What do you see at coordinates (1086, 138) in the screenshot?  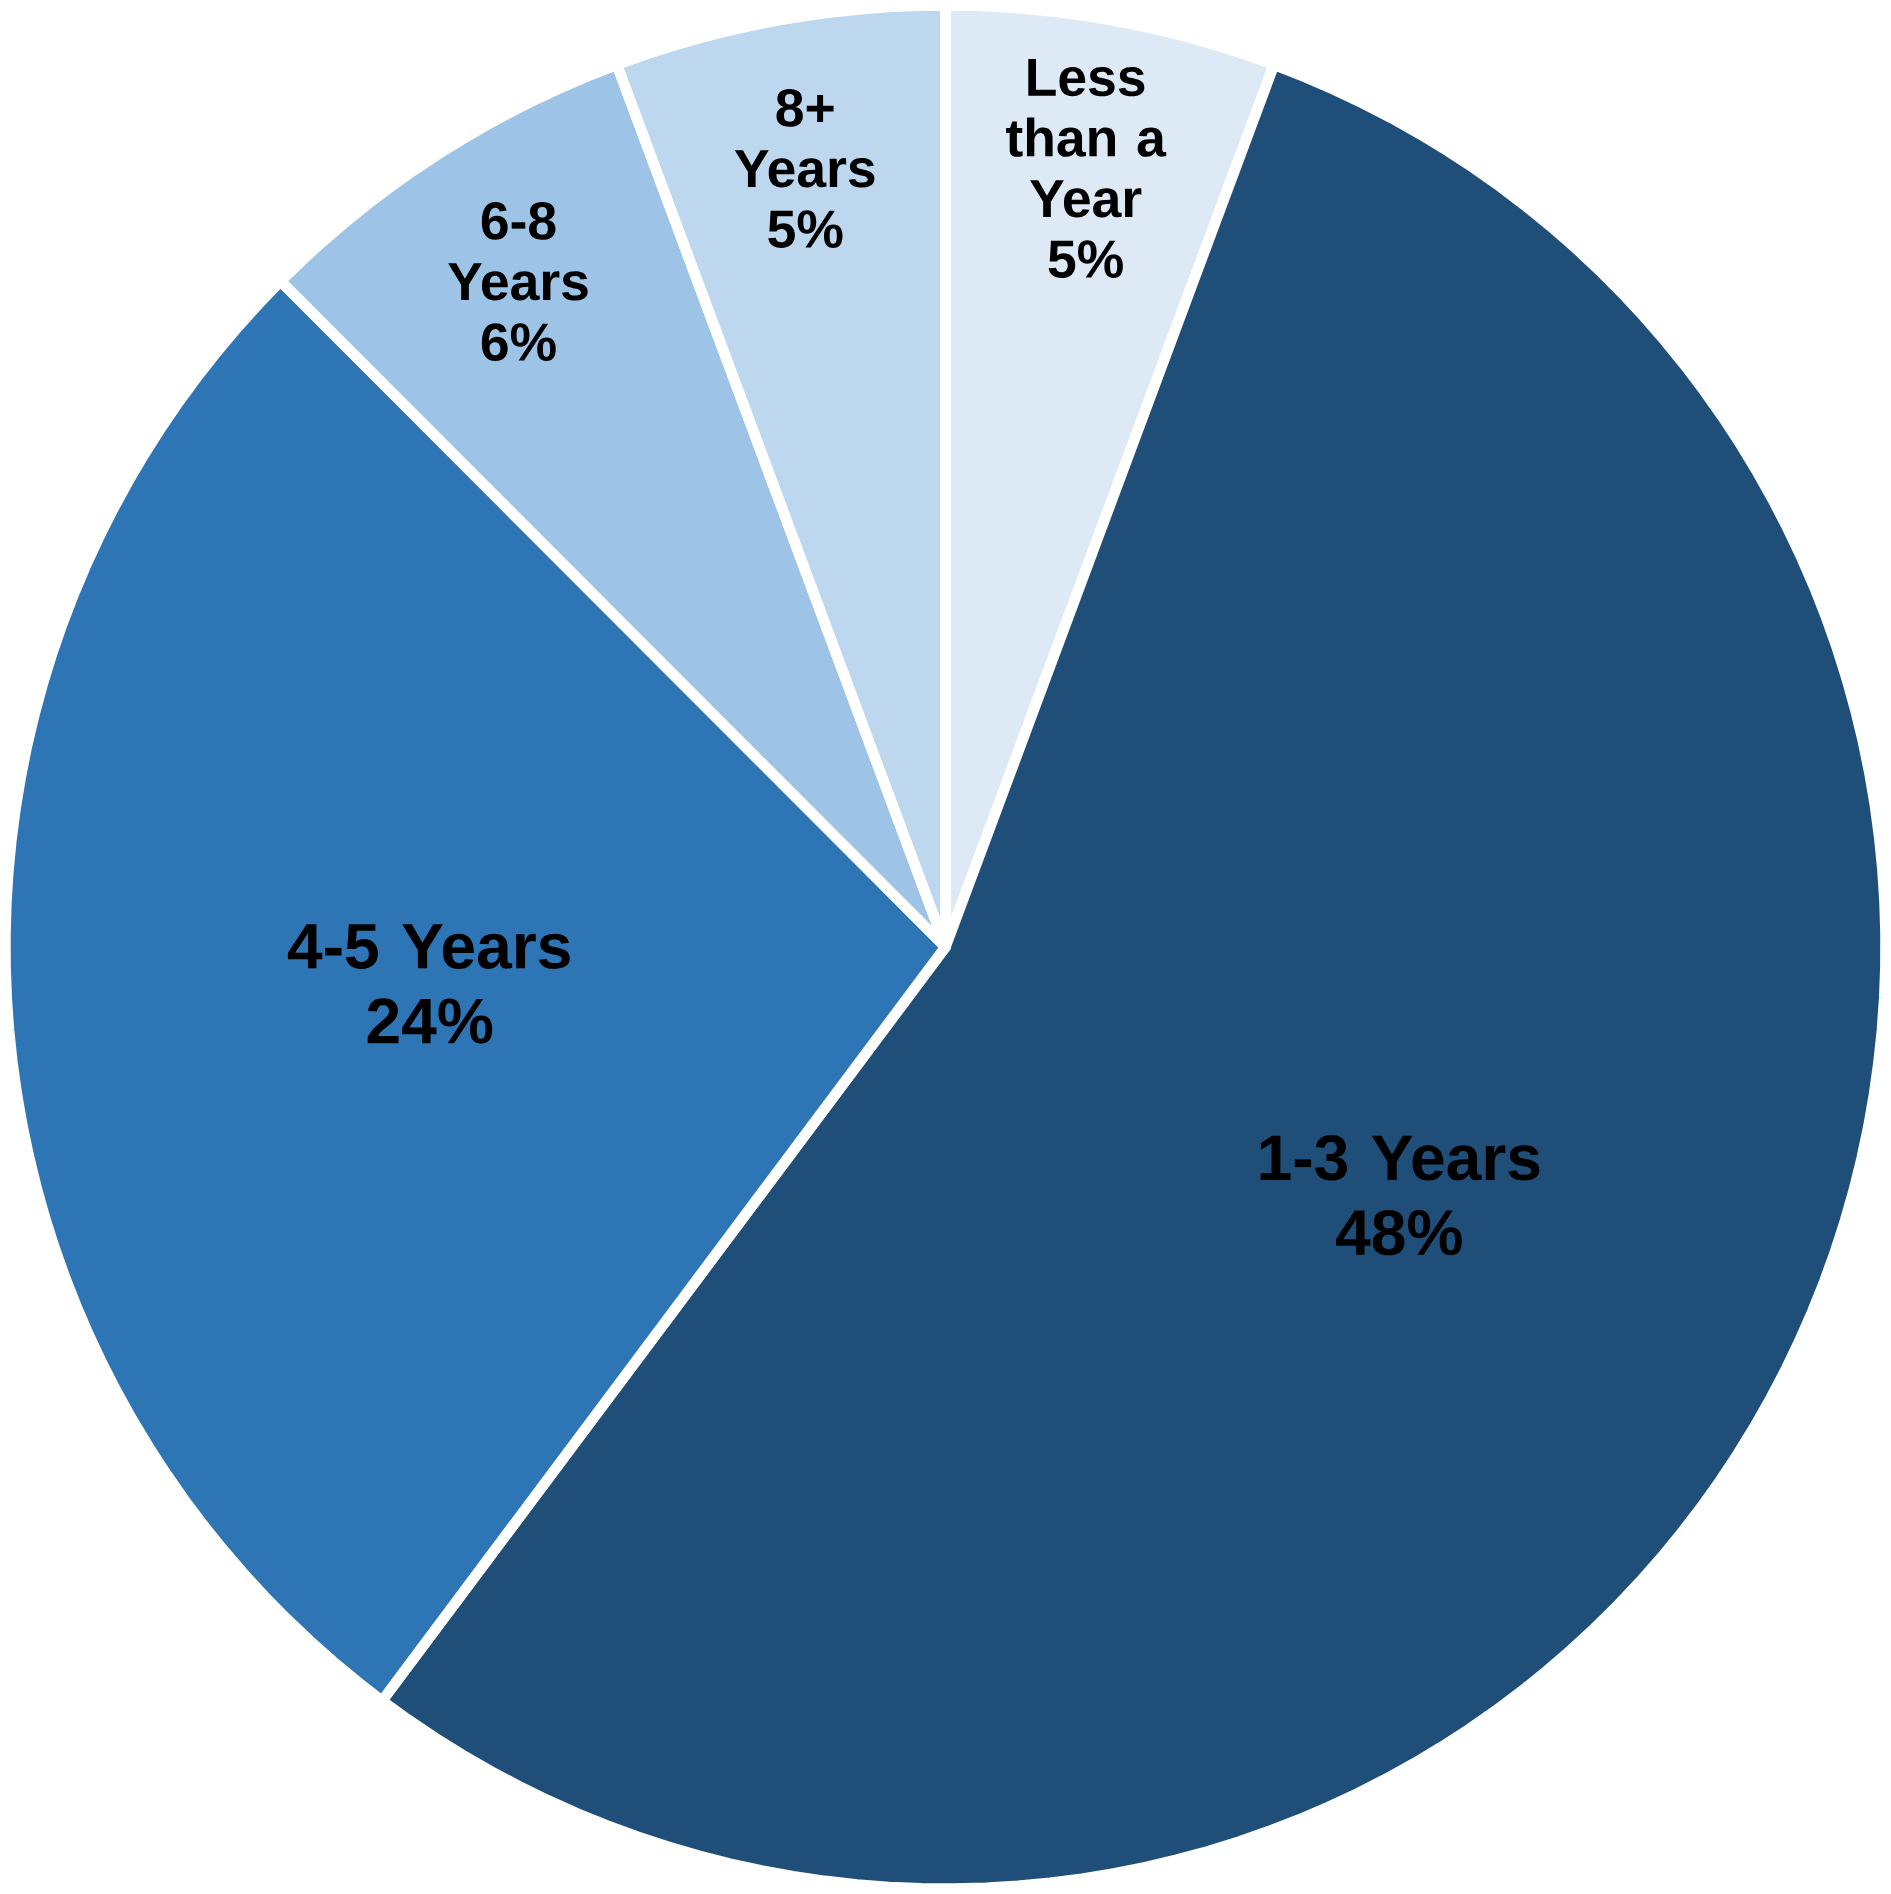 I see `slice-label: Less than a Year` at bounding box center [1086, 138].